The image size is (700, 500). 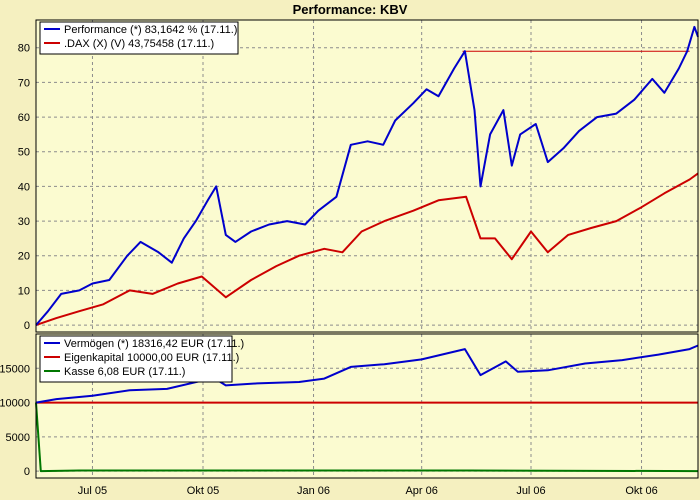 What do you see at coordinates (24, 187) in the screenshot?
I see `y-tick-label: 40` at bounding box center [24, 187].